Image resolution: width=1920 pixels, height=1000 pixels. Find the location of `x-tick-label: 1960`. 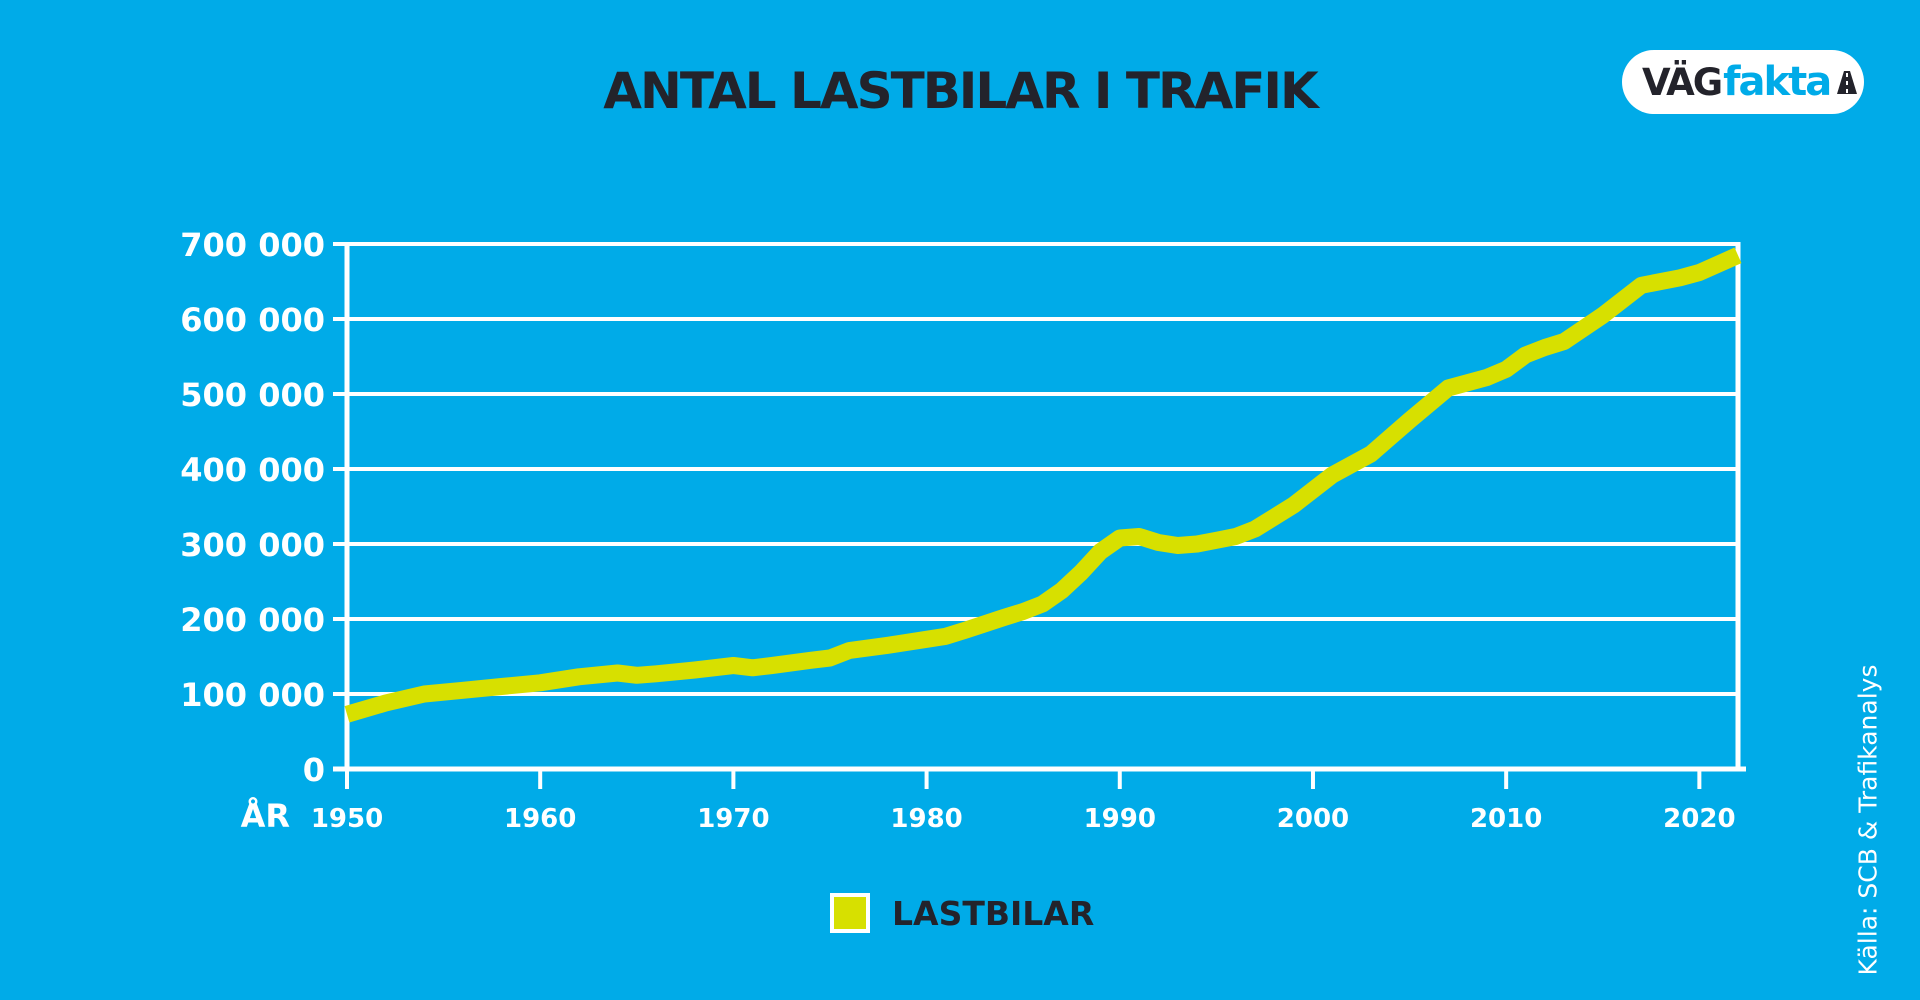

x-tick-label: 1960 is located at coordinates (540, 819).